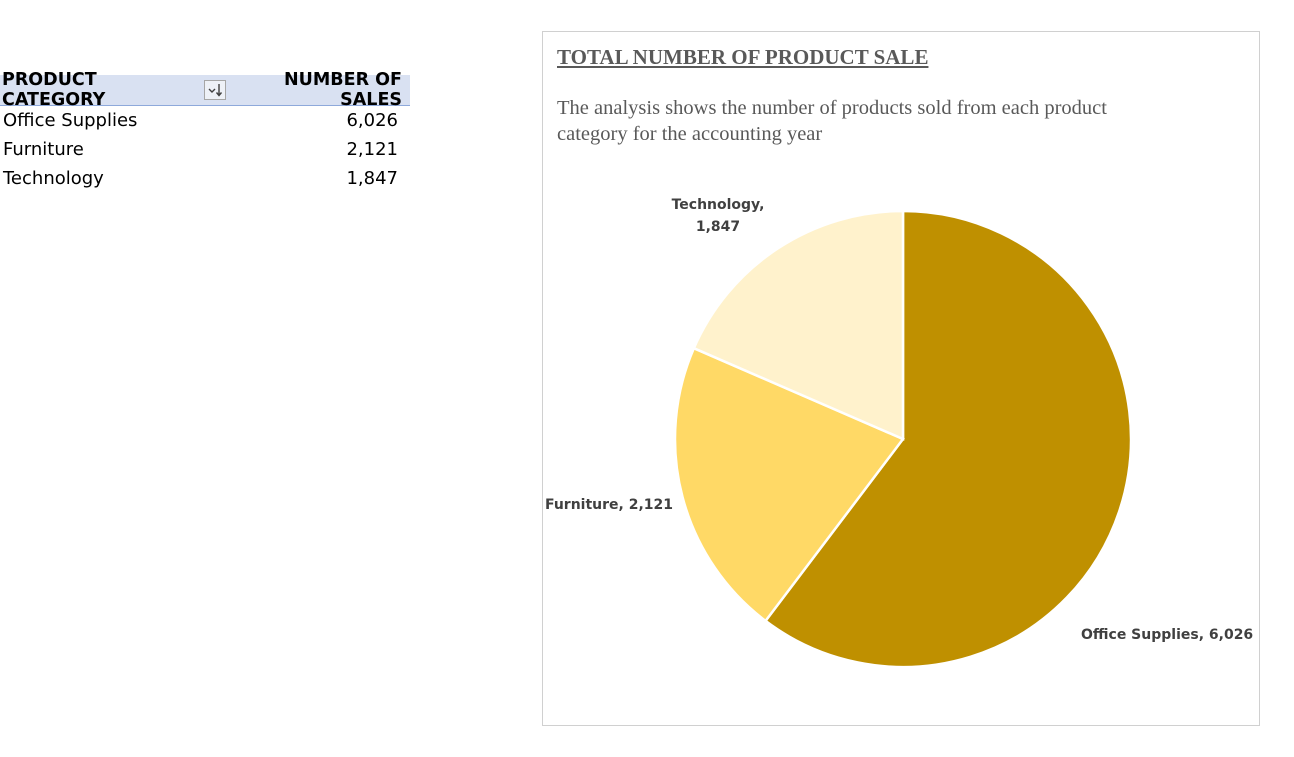 The width and height of the screenshot is (1294, 757). I want to click on table-row: Technology 1,847, so click(205, 178).